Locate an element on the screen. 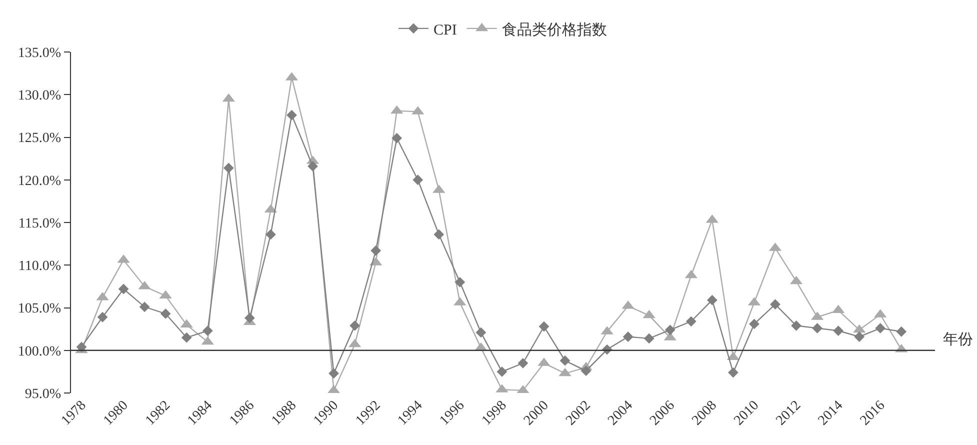 The width and height of the screenshot is (977, 445). y-tick-label: 125.0% is located at coordinates (40, 138).